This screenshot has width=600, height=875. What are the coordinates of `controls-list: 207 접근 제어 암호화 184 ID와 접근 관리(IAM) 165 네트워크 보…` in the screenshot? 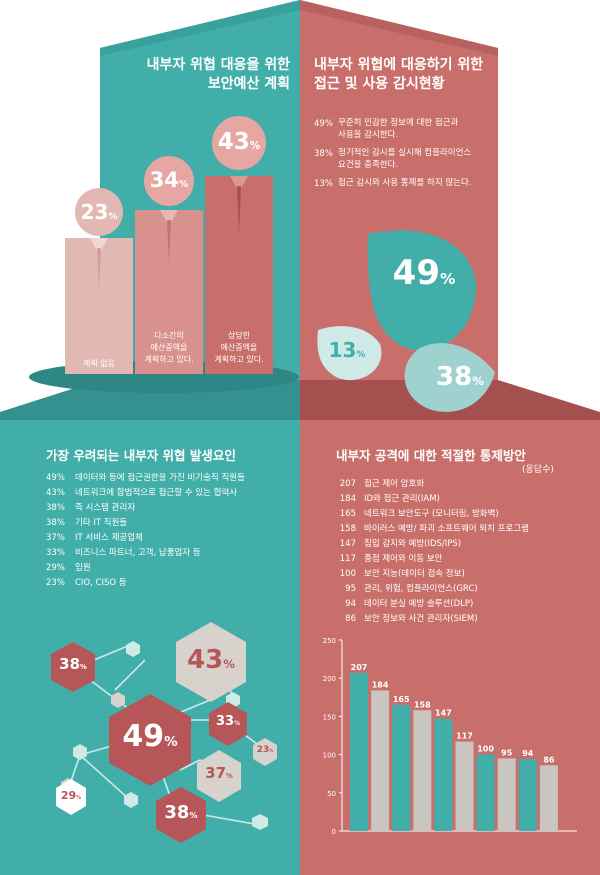 It's located at (458, 552).